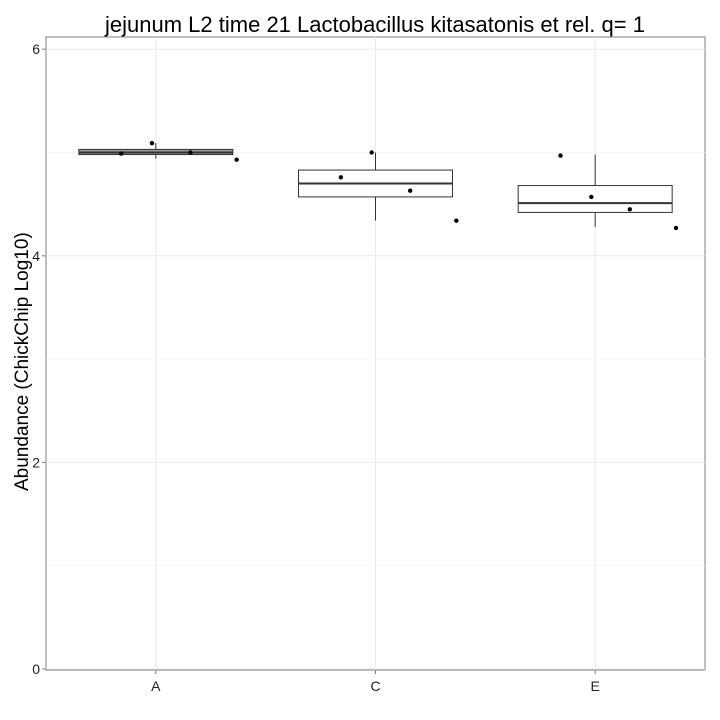  Describe the element at coordinates (595, 199) in the screenshot. I see `box-E` at that location.